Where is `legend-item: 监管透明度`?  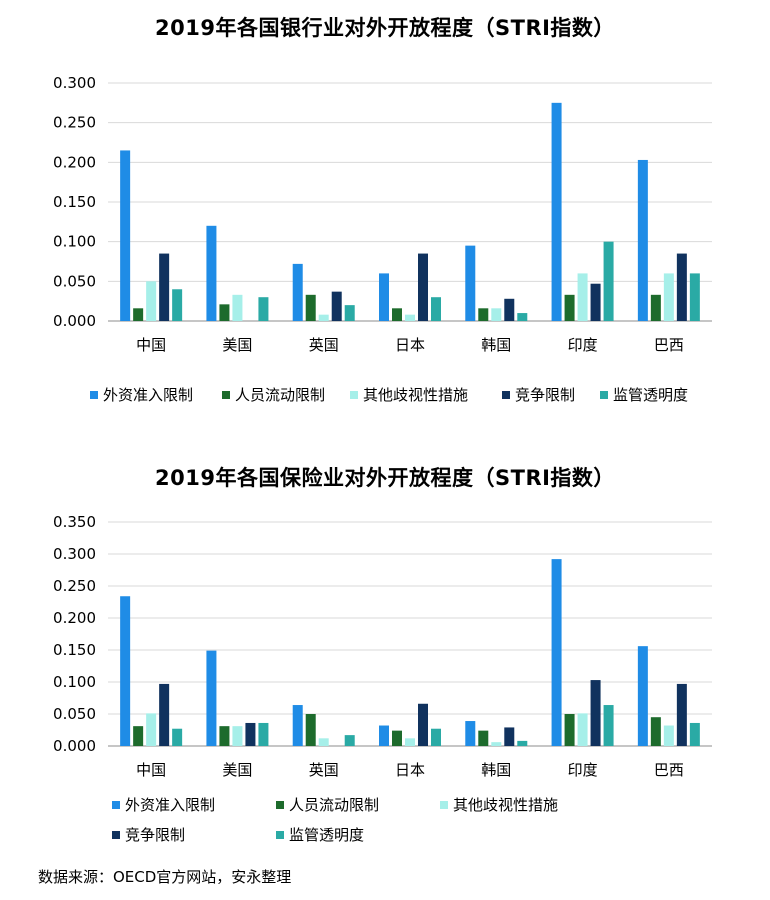
legend-item: 监管透明度 is located at coordinates (320, 834).